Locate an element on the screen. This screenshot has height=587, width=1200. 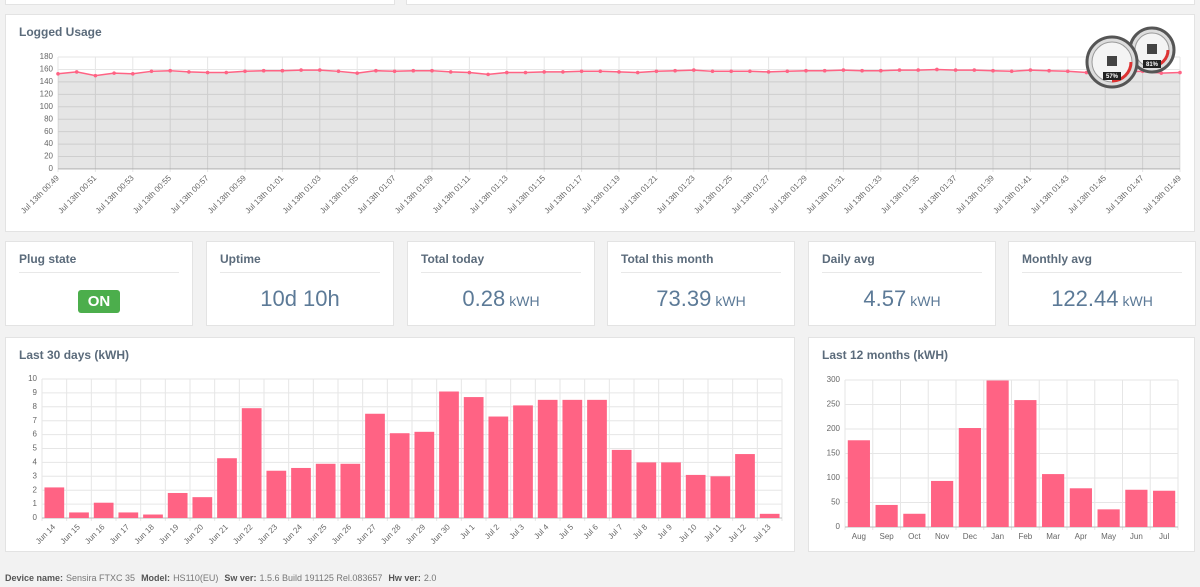
x-tick-label: Jul 6 is located at coordinates (591, 531).